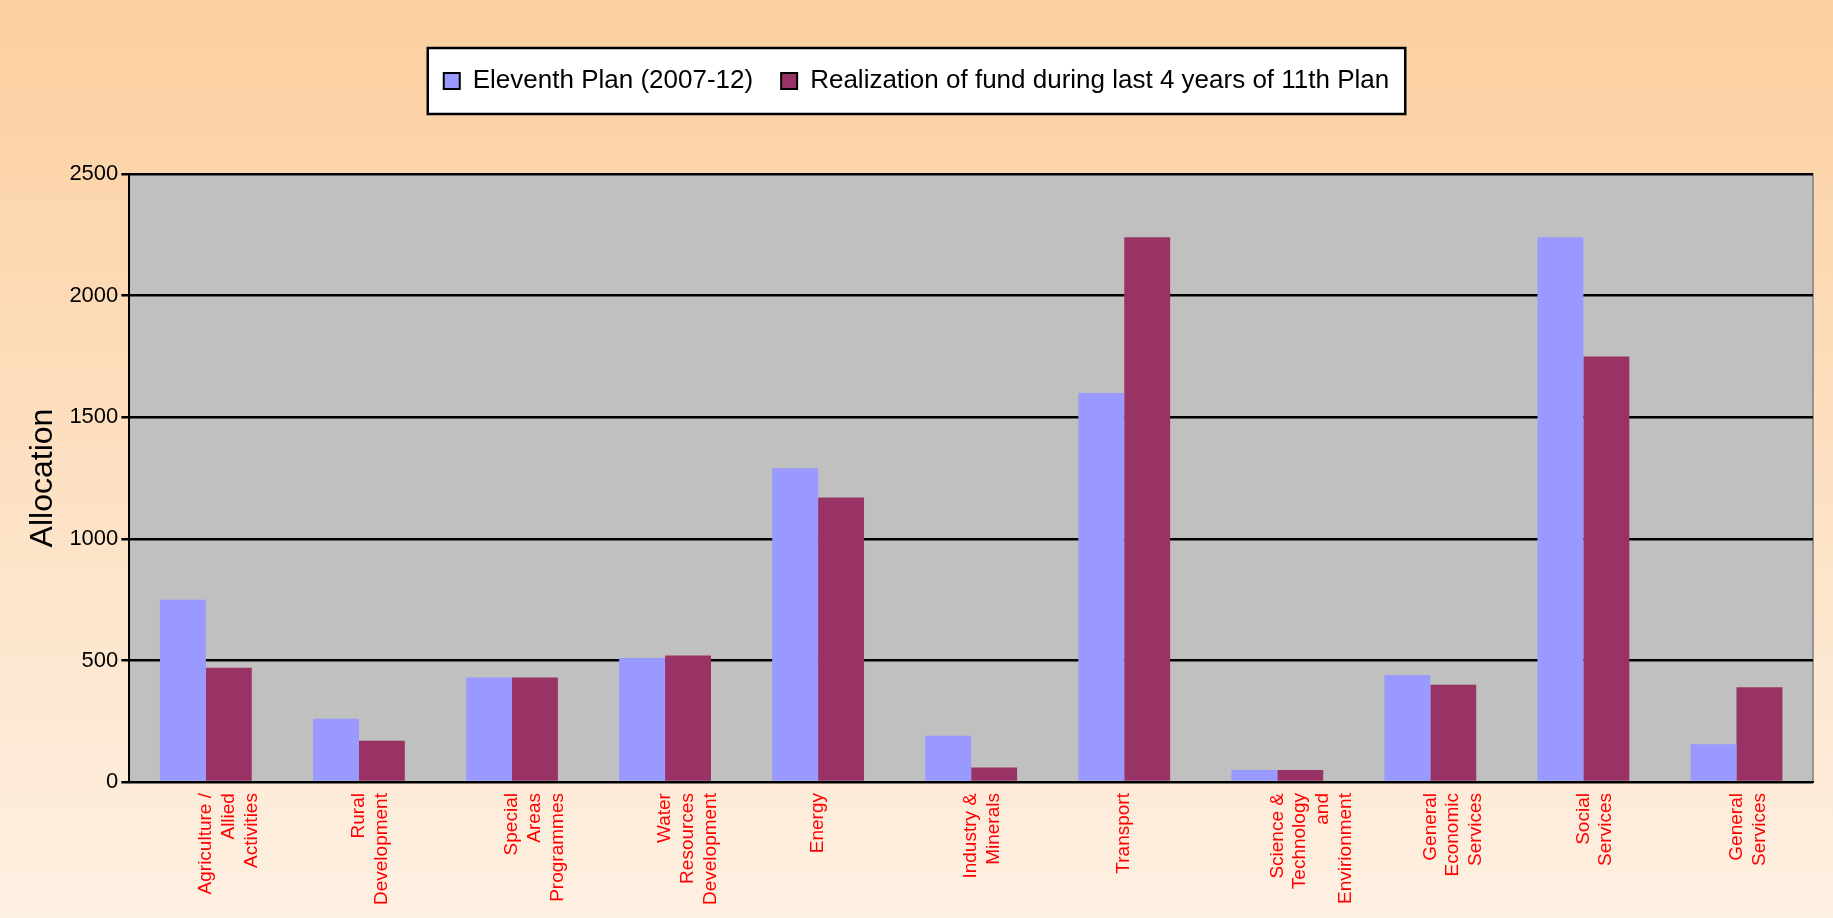 The width and height of the screenshot is (1833, 918). I want to click on y-tick-label: 2500, so click(94, 173).